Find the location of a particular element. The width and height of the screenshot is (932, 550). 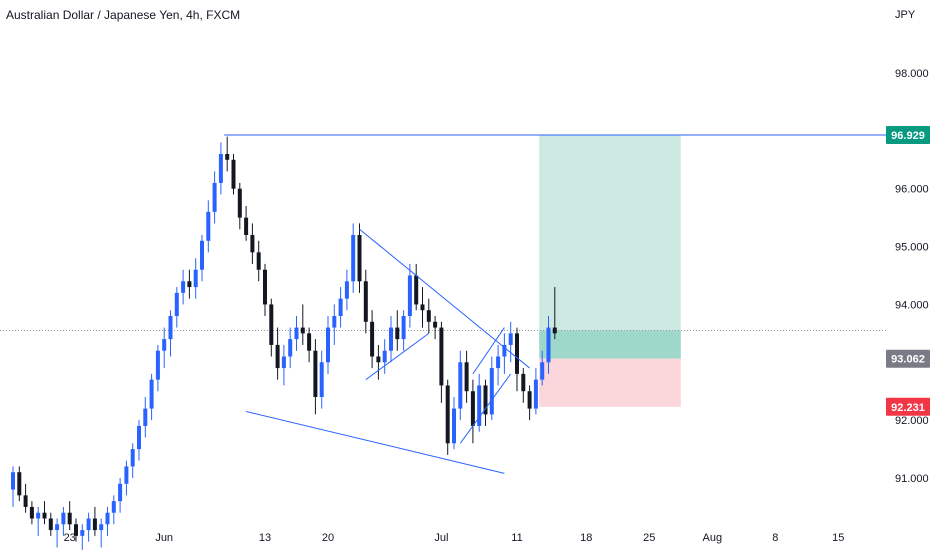

x-tick-label: 25 is located at coordinates (649, 538).